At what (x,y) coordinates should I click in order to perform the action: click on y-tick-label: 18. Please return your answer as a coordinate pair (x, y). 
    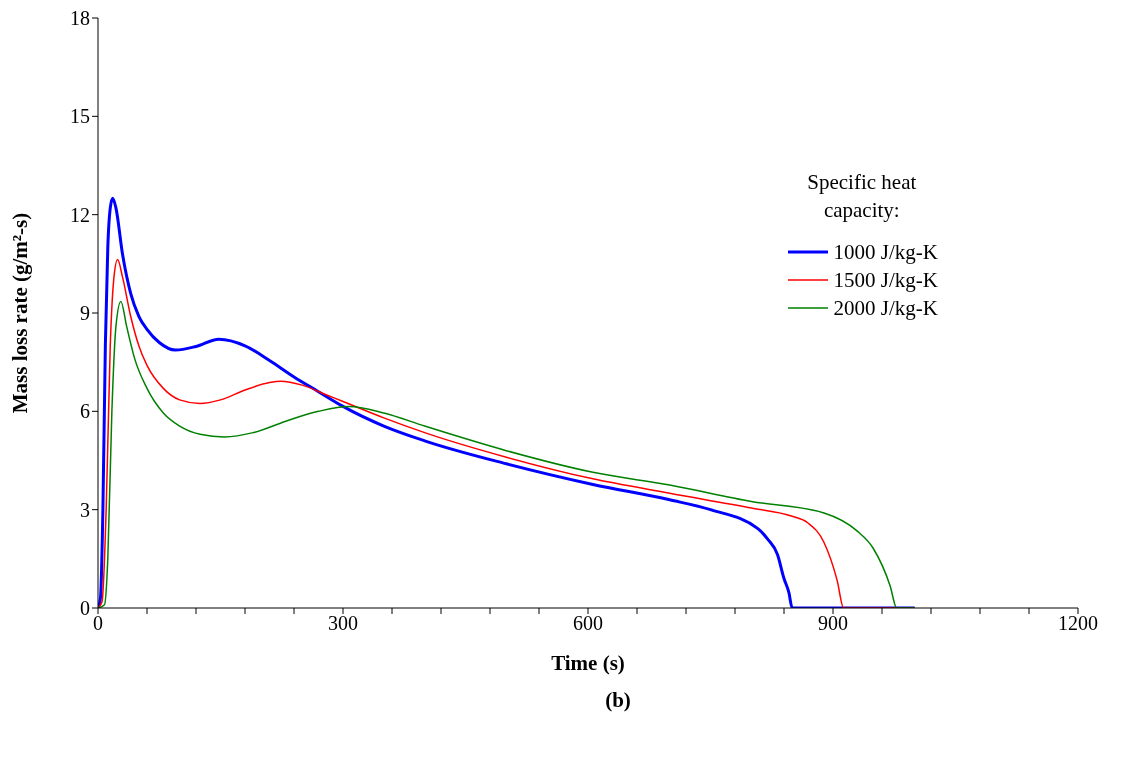
    Looking at the image, I should click on (80, 18).